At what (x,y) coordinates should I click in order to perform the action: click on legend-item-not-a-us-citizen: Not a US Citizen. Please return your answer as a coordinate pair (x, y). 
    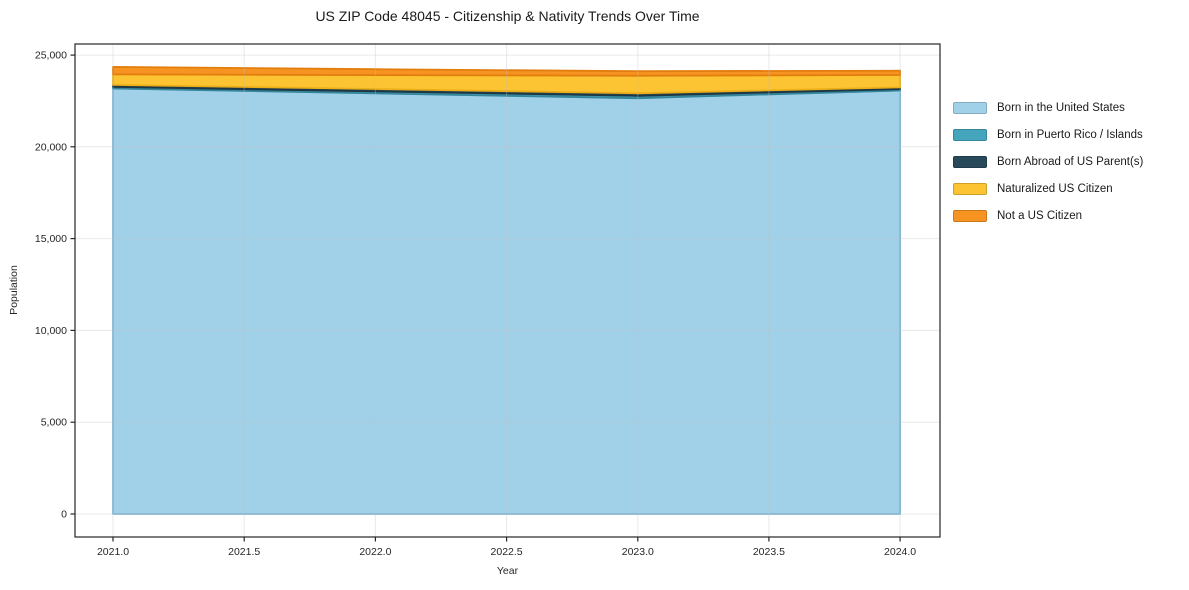
    Looking at the image, I should click on (1048, 216).